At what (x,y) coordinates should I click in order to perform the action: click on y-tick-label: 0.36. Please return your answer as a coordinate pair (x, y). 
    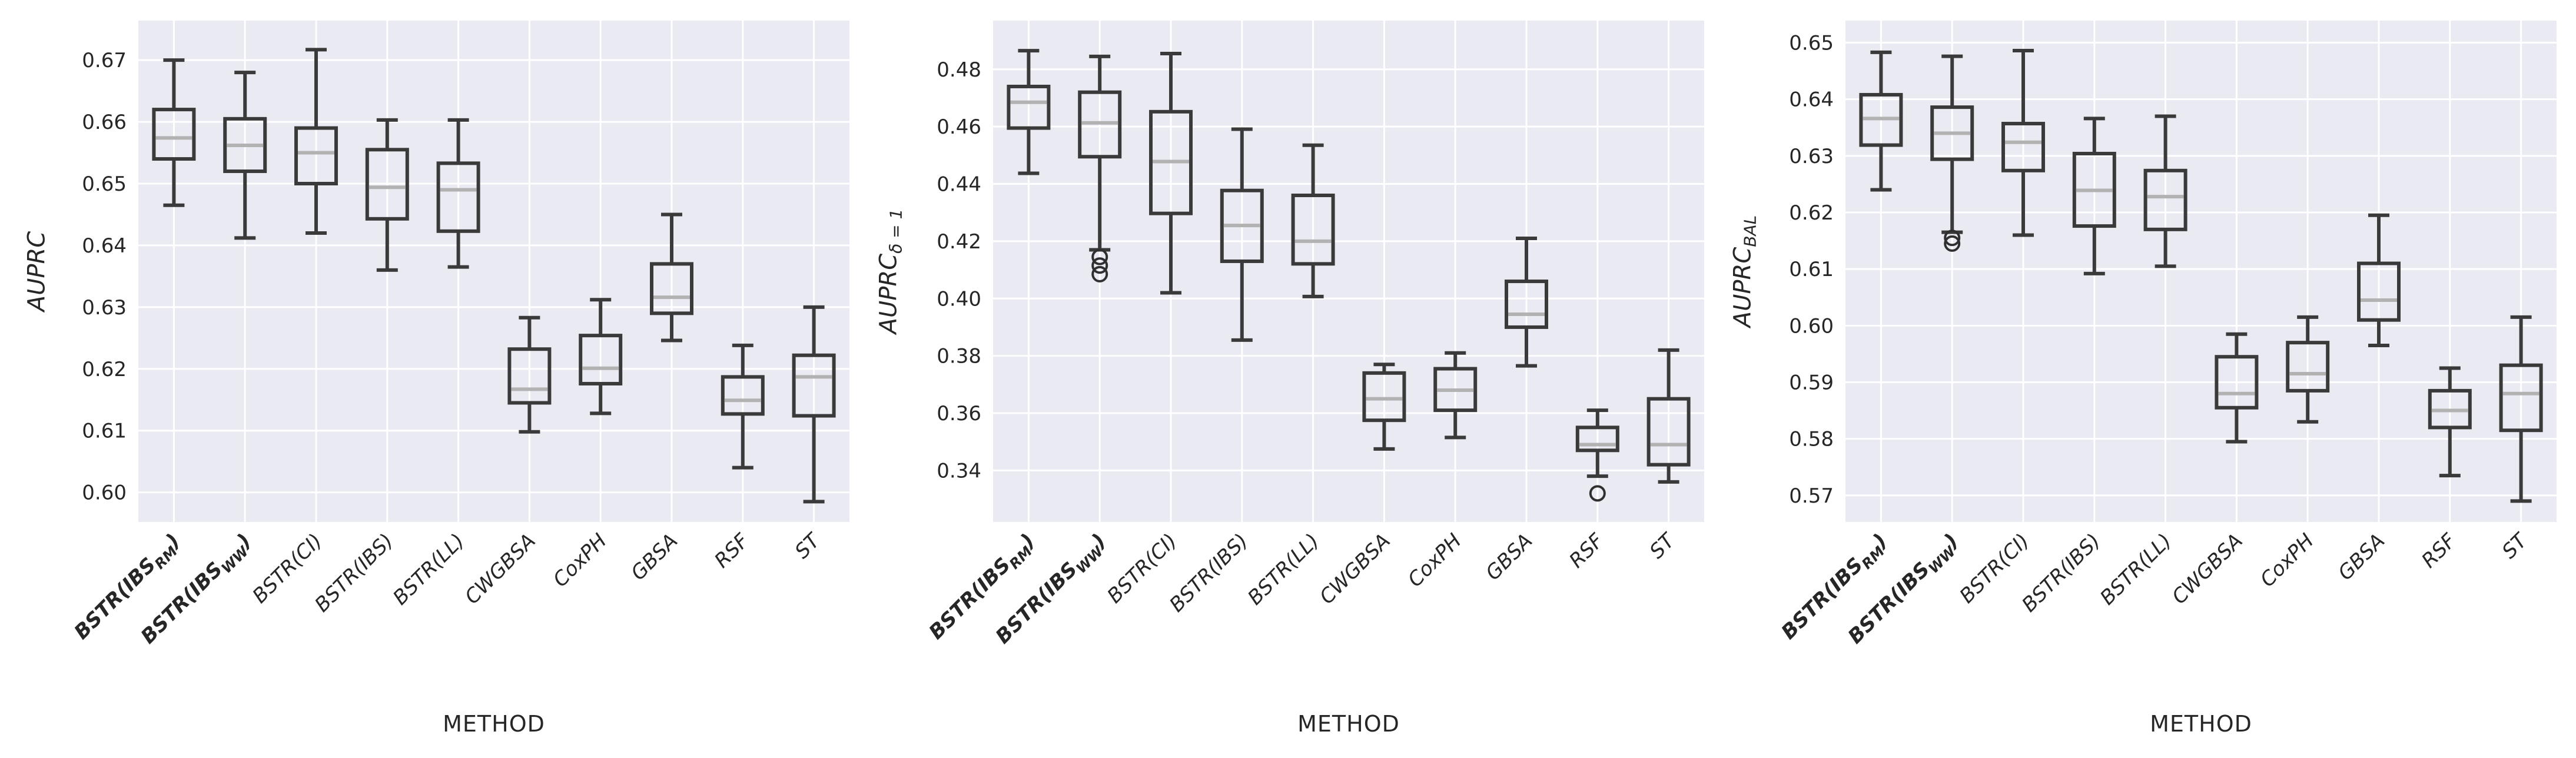
    Looking at the image, I should click on (959, 413).